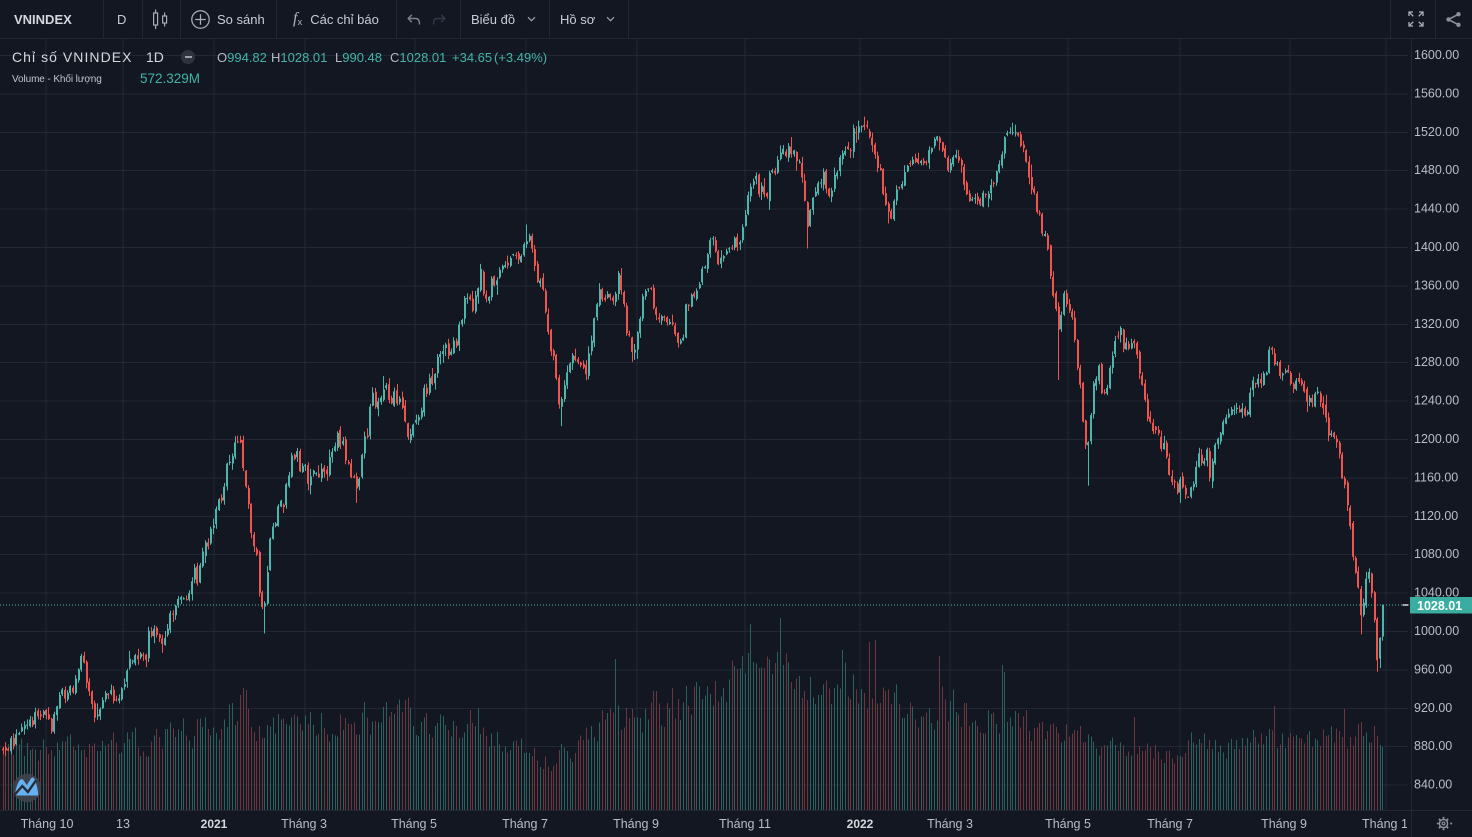 The height and width of the screenshot is (837, 1472). Describe the element at coordinates (1439, 606) in the screenshot. I see `svg-text: 1028.01` at that location.